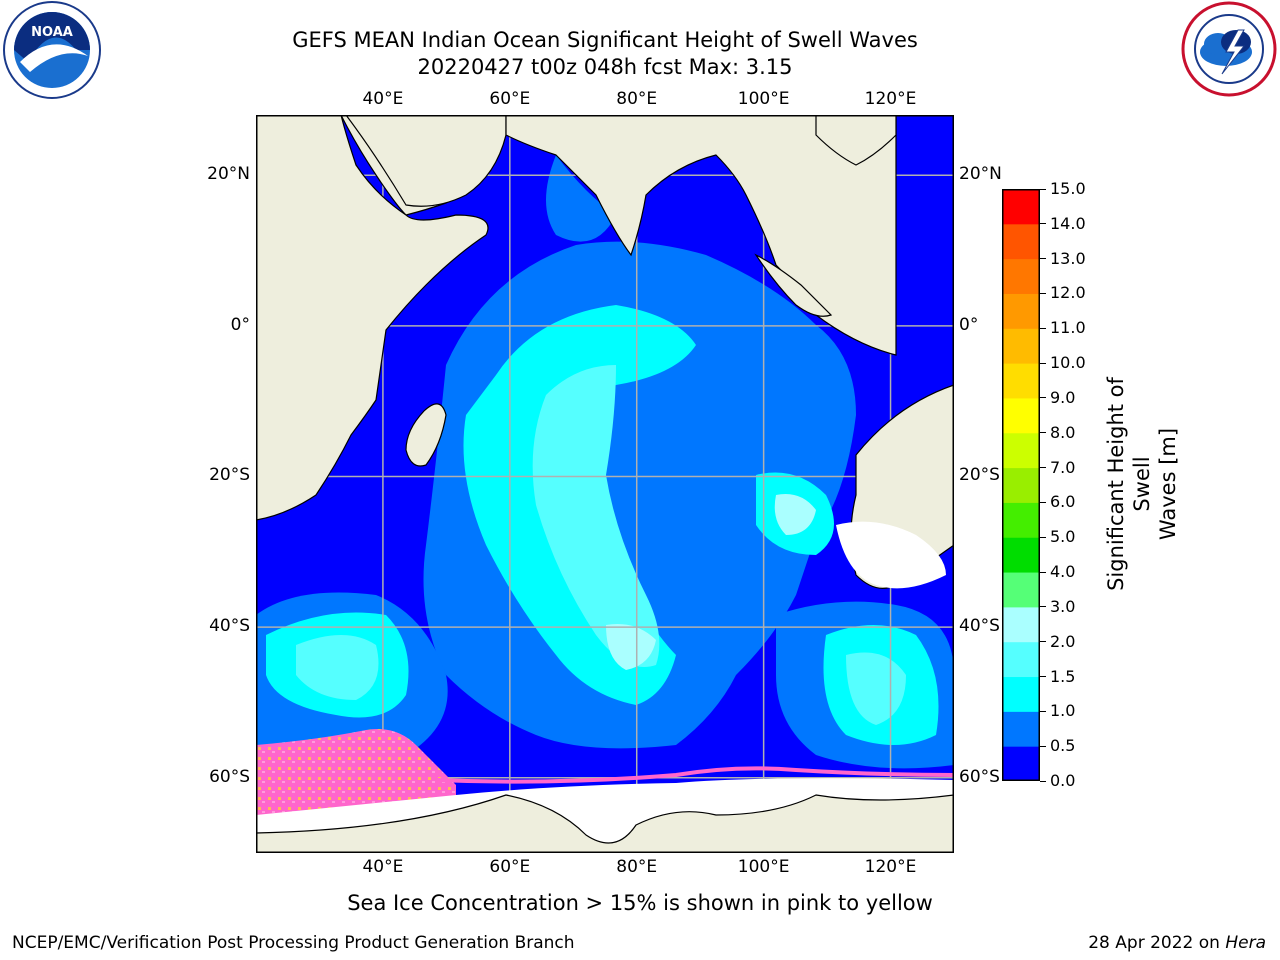 The width and height of the screenshot is (1280, 960). I want to click on colorbar-tick-label: 8.0, so click(1063, 432).